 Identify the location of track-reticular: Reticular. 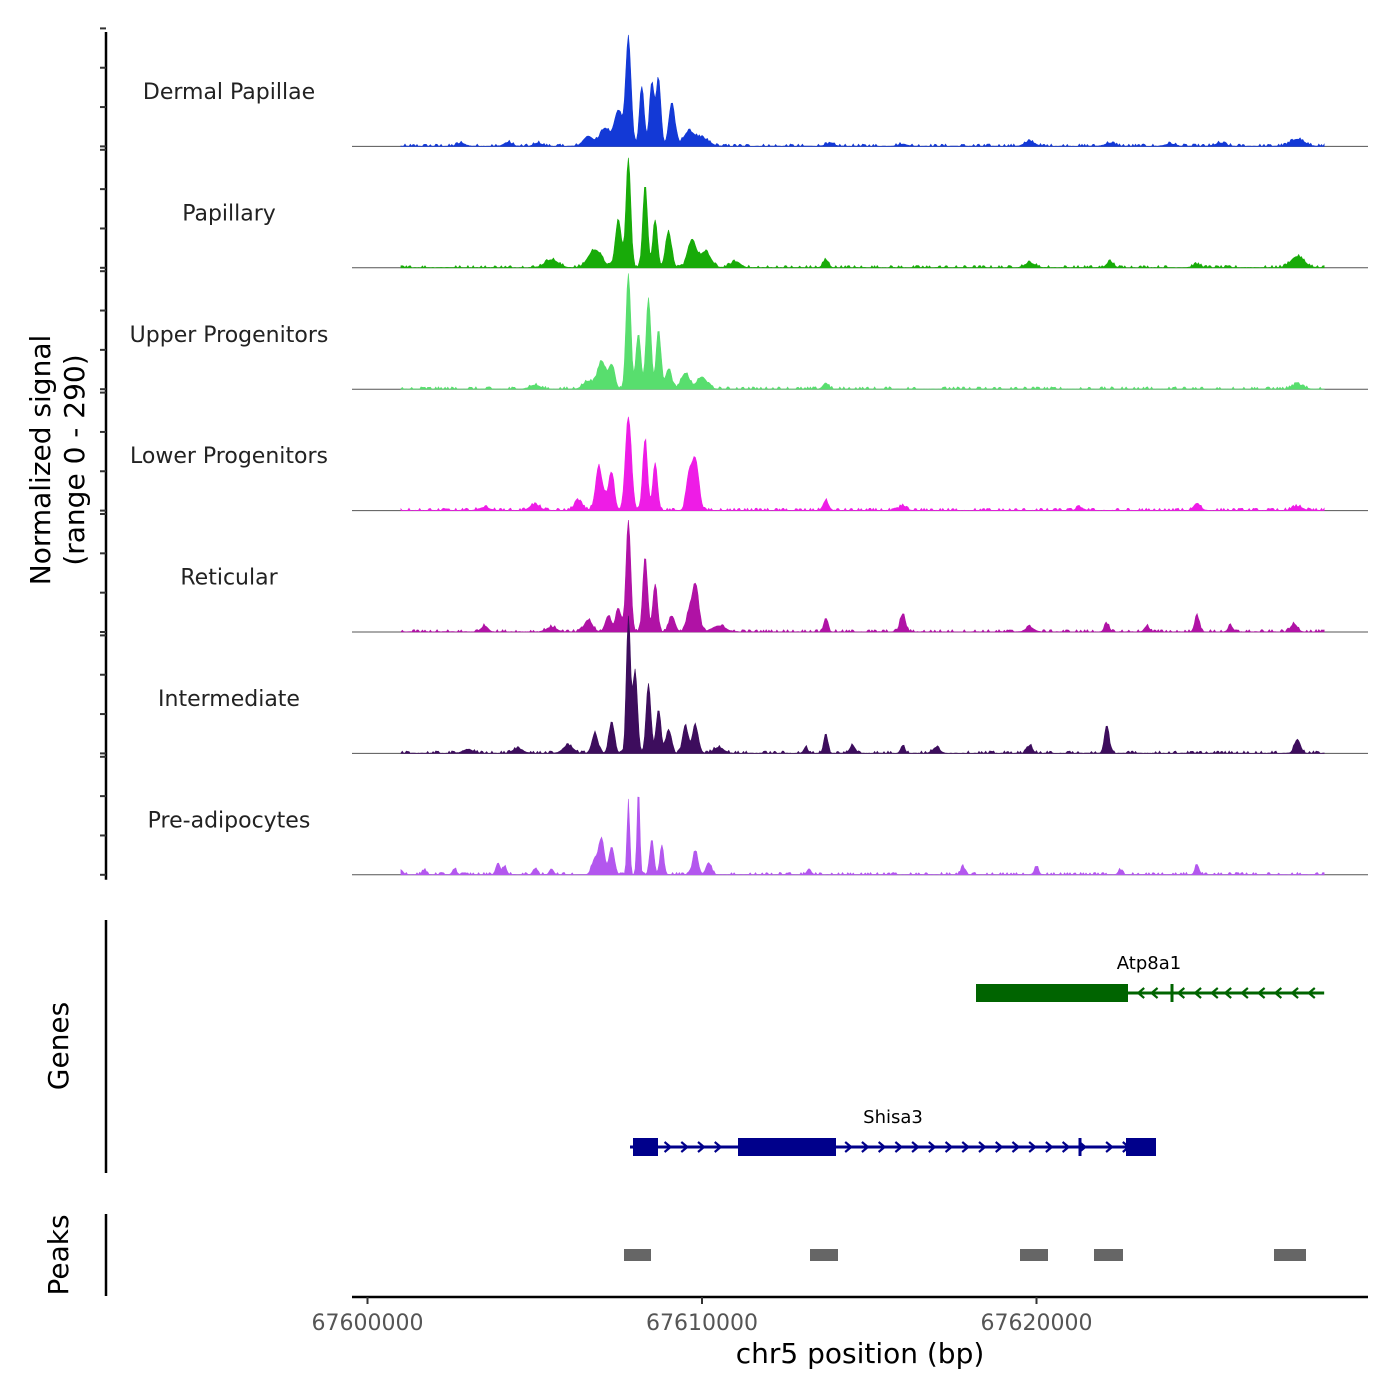
(734, 573).